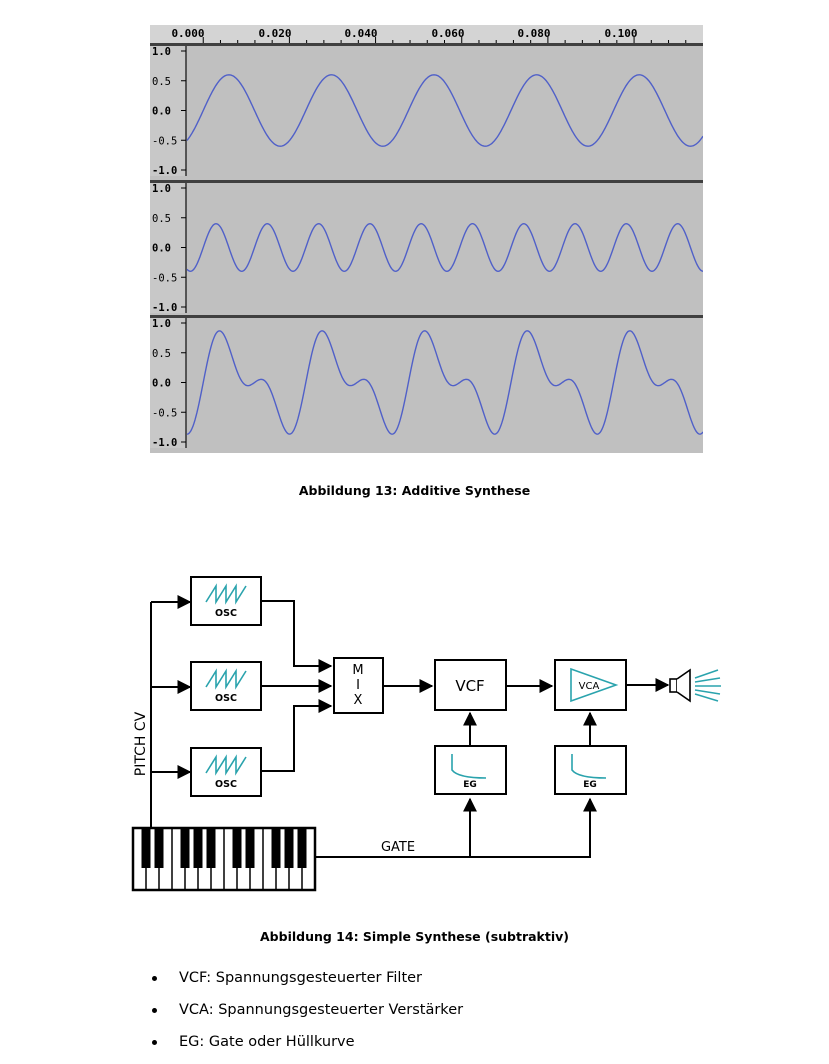  I want to click on osc-3: OSC, so click(226, 772).